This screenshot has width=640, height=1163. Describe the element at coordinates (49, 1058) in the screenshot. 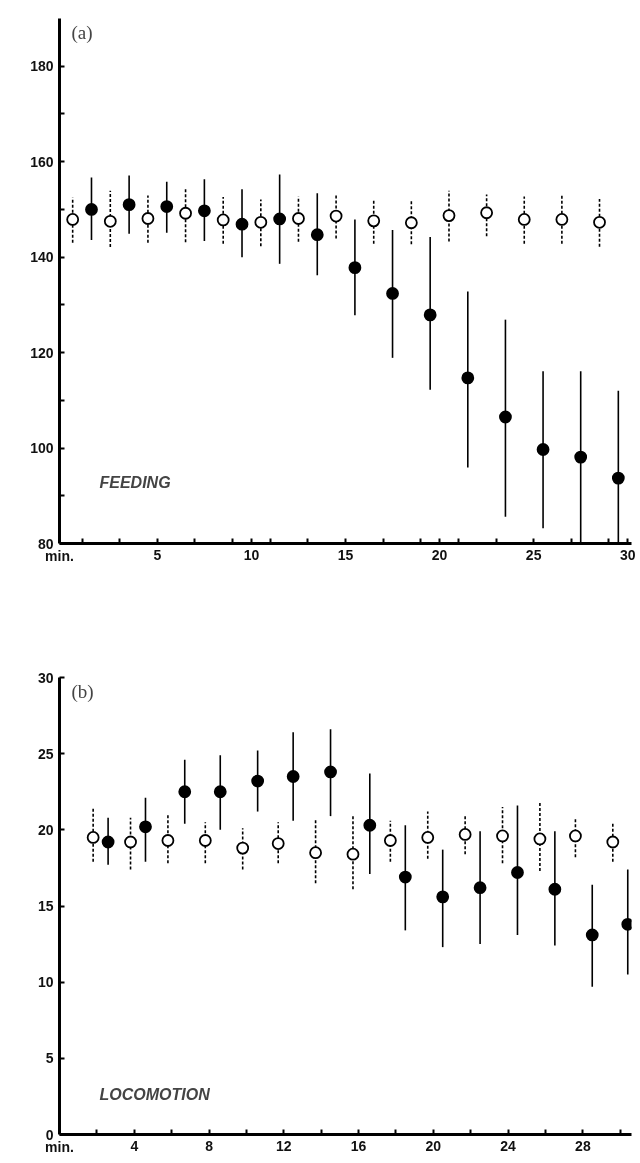

I see `y-tick-label: 5` at that location.